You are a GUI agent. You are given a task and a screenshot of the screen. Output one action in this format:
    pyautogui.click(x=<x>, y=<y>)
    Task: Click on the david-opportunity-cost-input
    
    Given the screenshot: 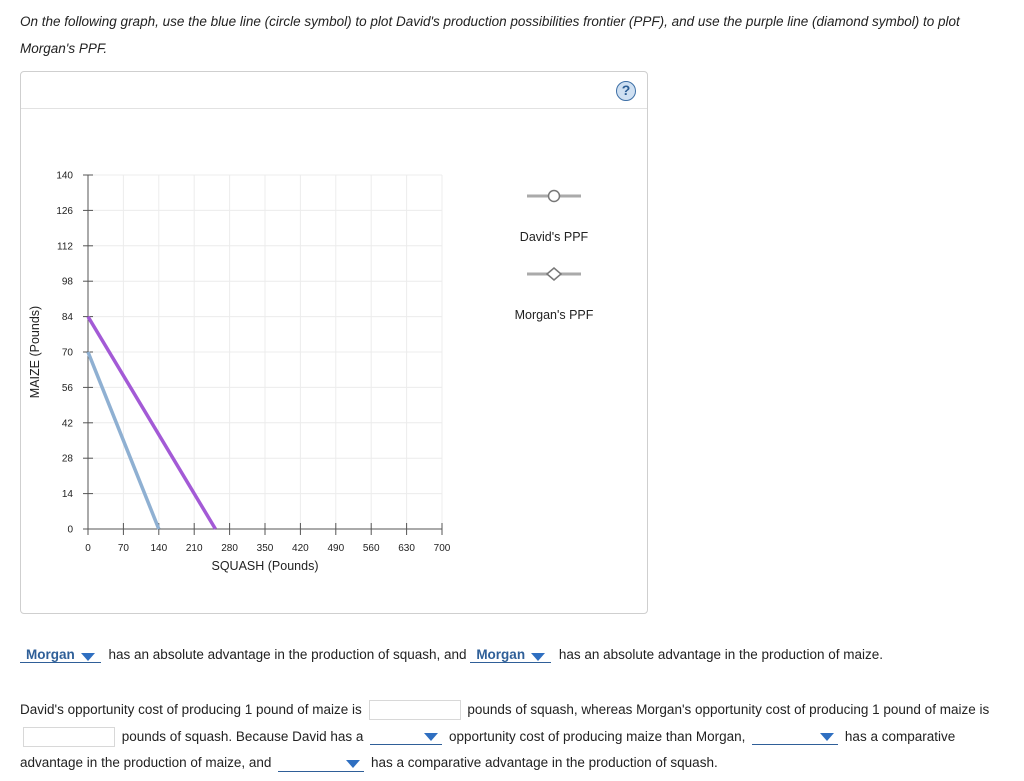 What is the action you would take?
    pyautogui.click(x=414, y=710)
    